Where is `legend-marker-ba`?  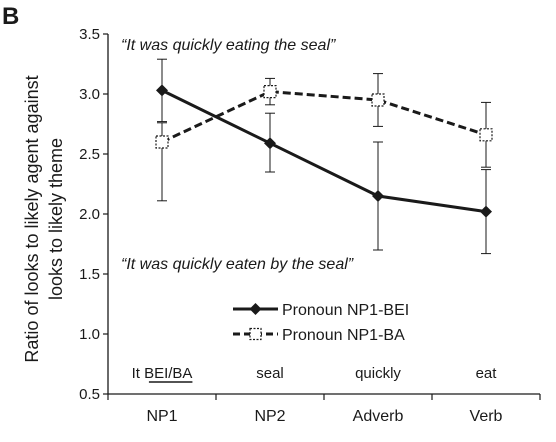 legend-marker-ba is located at coordinates (255, 334).